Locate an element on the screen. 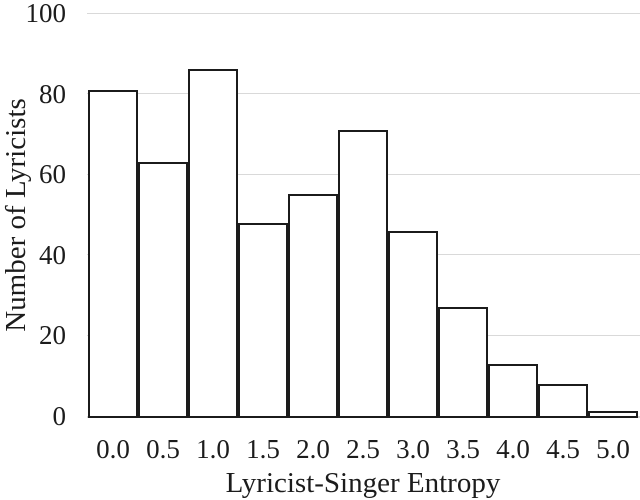 The image size is (640, 500). x-tick-label: 4.5 is located at coordinates (563, 449).